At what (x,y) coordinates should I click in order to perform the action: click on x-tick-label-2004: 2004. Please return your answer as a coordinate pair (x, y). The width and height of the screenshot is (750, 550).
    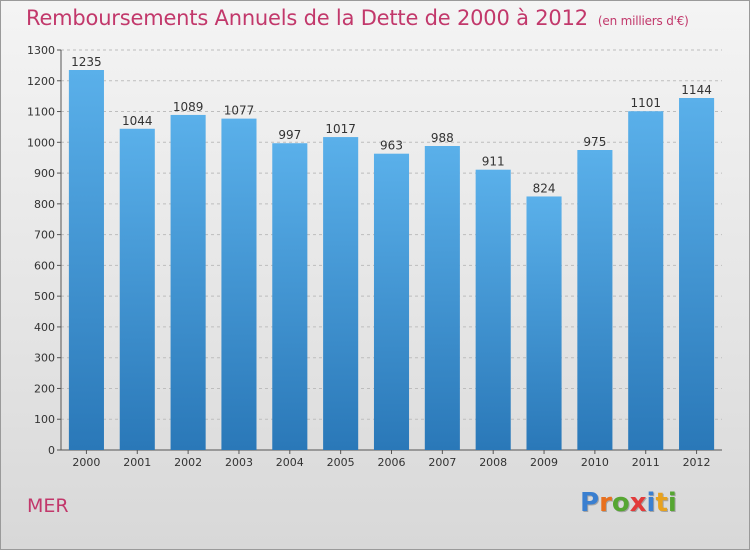
    Looking at the image, I should click on (290, 462).